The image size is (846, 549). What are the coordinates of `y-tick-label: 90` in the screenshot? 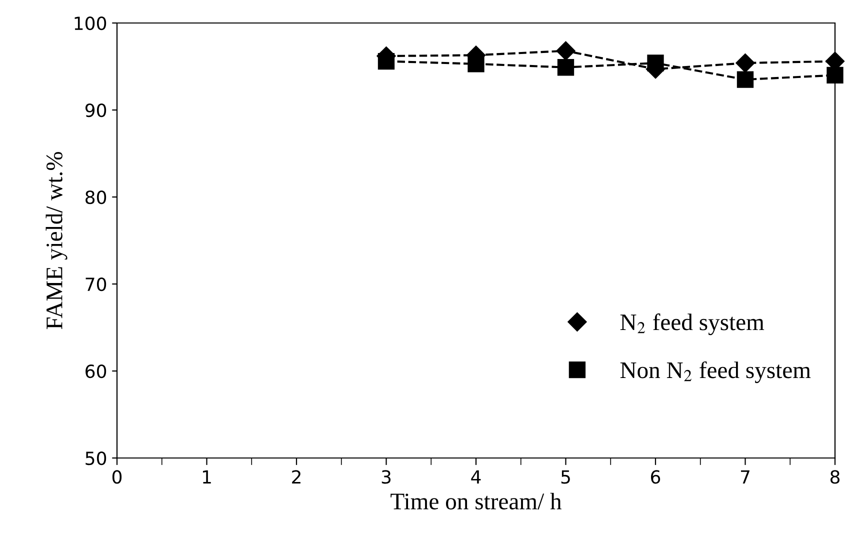 It's located at (95, 110).